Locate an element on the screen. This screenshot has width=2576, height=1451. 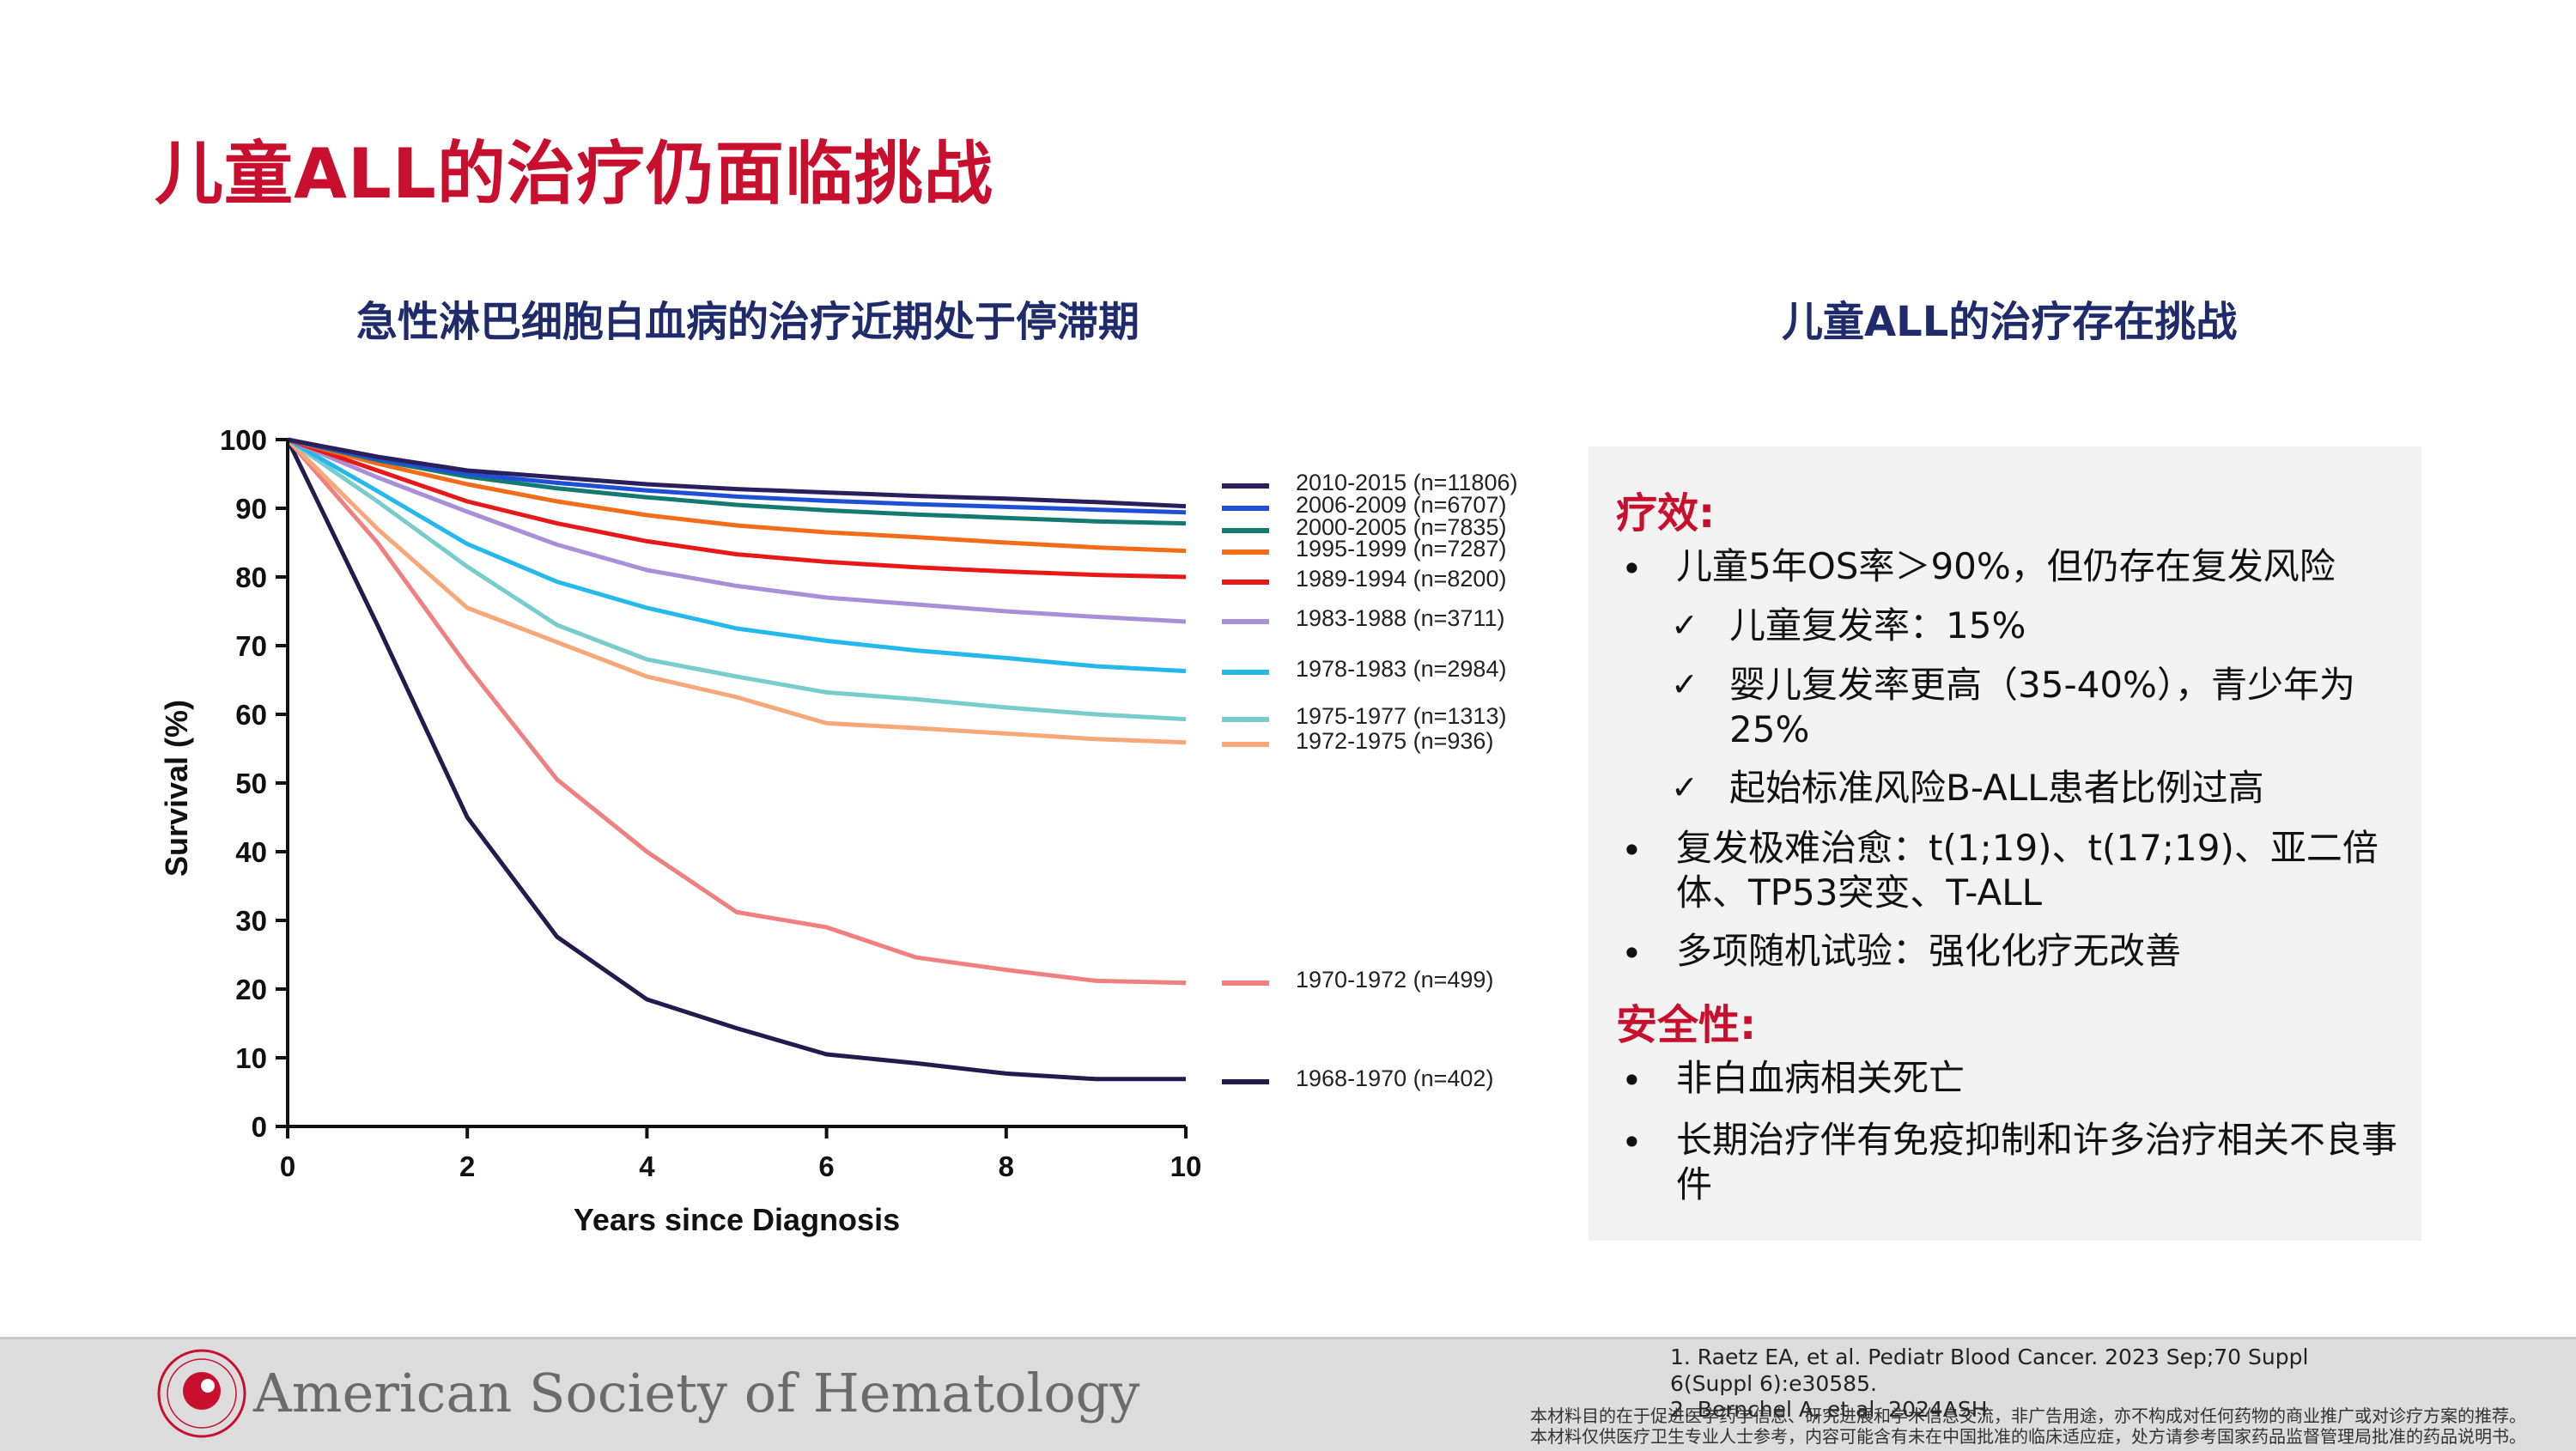
y-tick-label: 30 is located at coordinates (251, 921).